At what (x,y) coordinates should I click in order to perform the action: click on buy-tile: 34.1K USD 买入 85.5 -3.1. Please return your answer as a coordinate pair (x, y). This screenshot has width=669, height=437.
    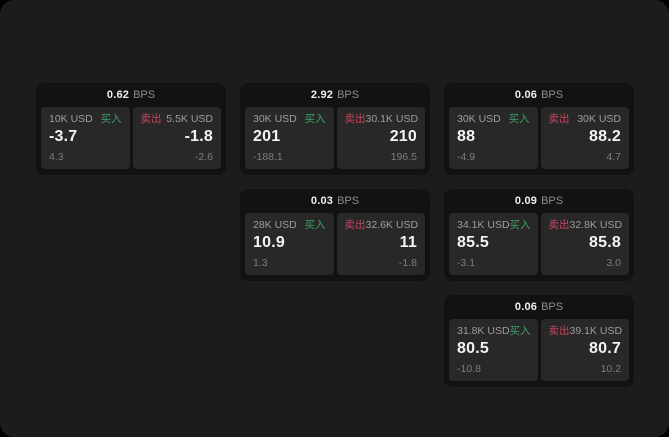
    Looking at the image, I should click on (493, 244).